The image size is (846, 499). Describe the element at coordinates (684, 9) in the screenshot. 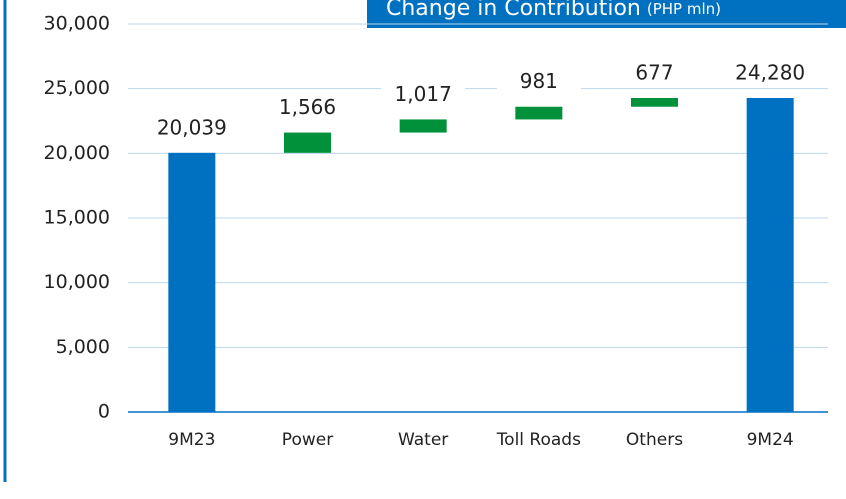

I see `title-unit: (PHP mln)` at that location.